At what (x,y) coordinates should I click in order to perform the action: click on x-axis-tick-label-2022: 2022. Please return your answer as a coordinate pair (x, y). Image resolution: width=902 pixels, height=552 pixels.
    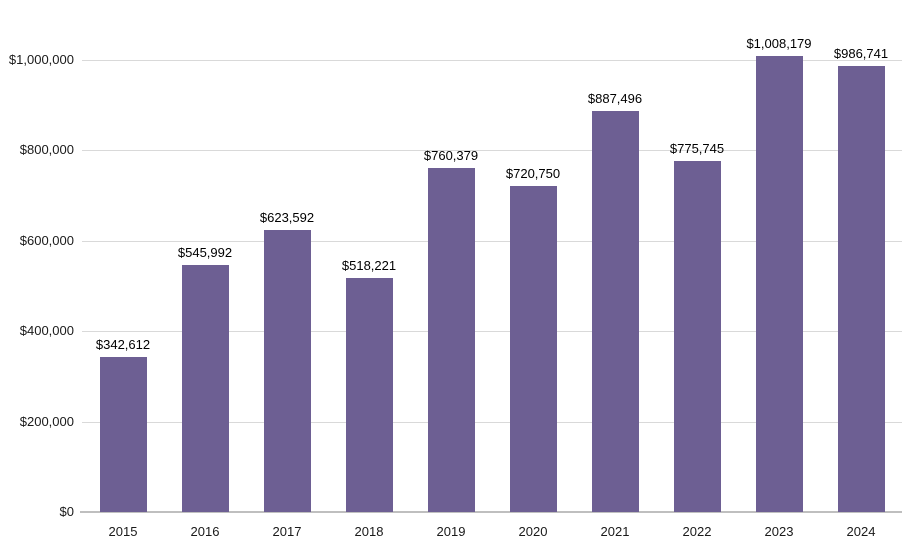
    Looking at the image, I should click on (697, 531).